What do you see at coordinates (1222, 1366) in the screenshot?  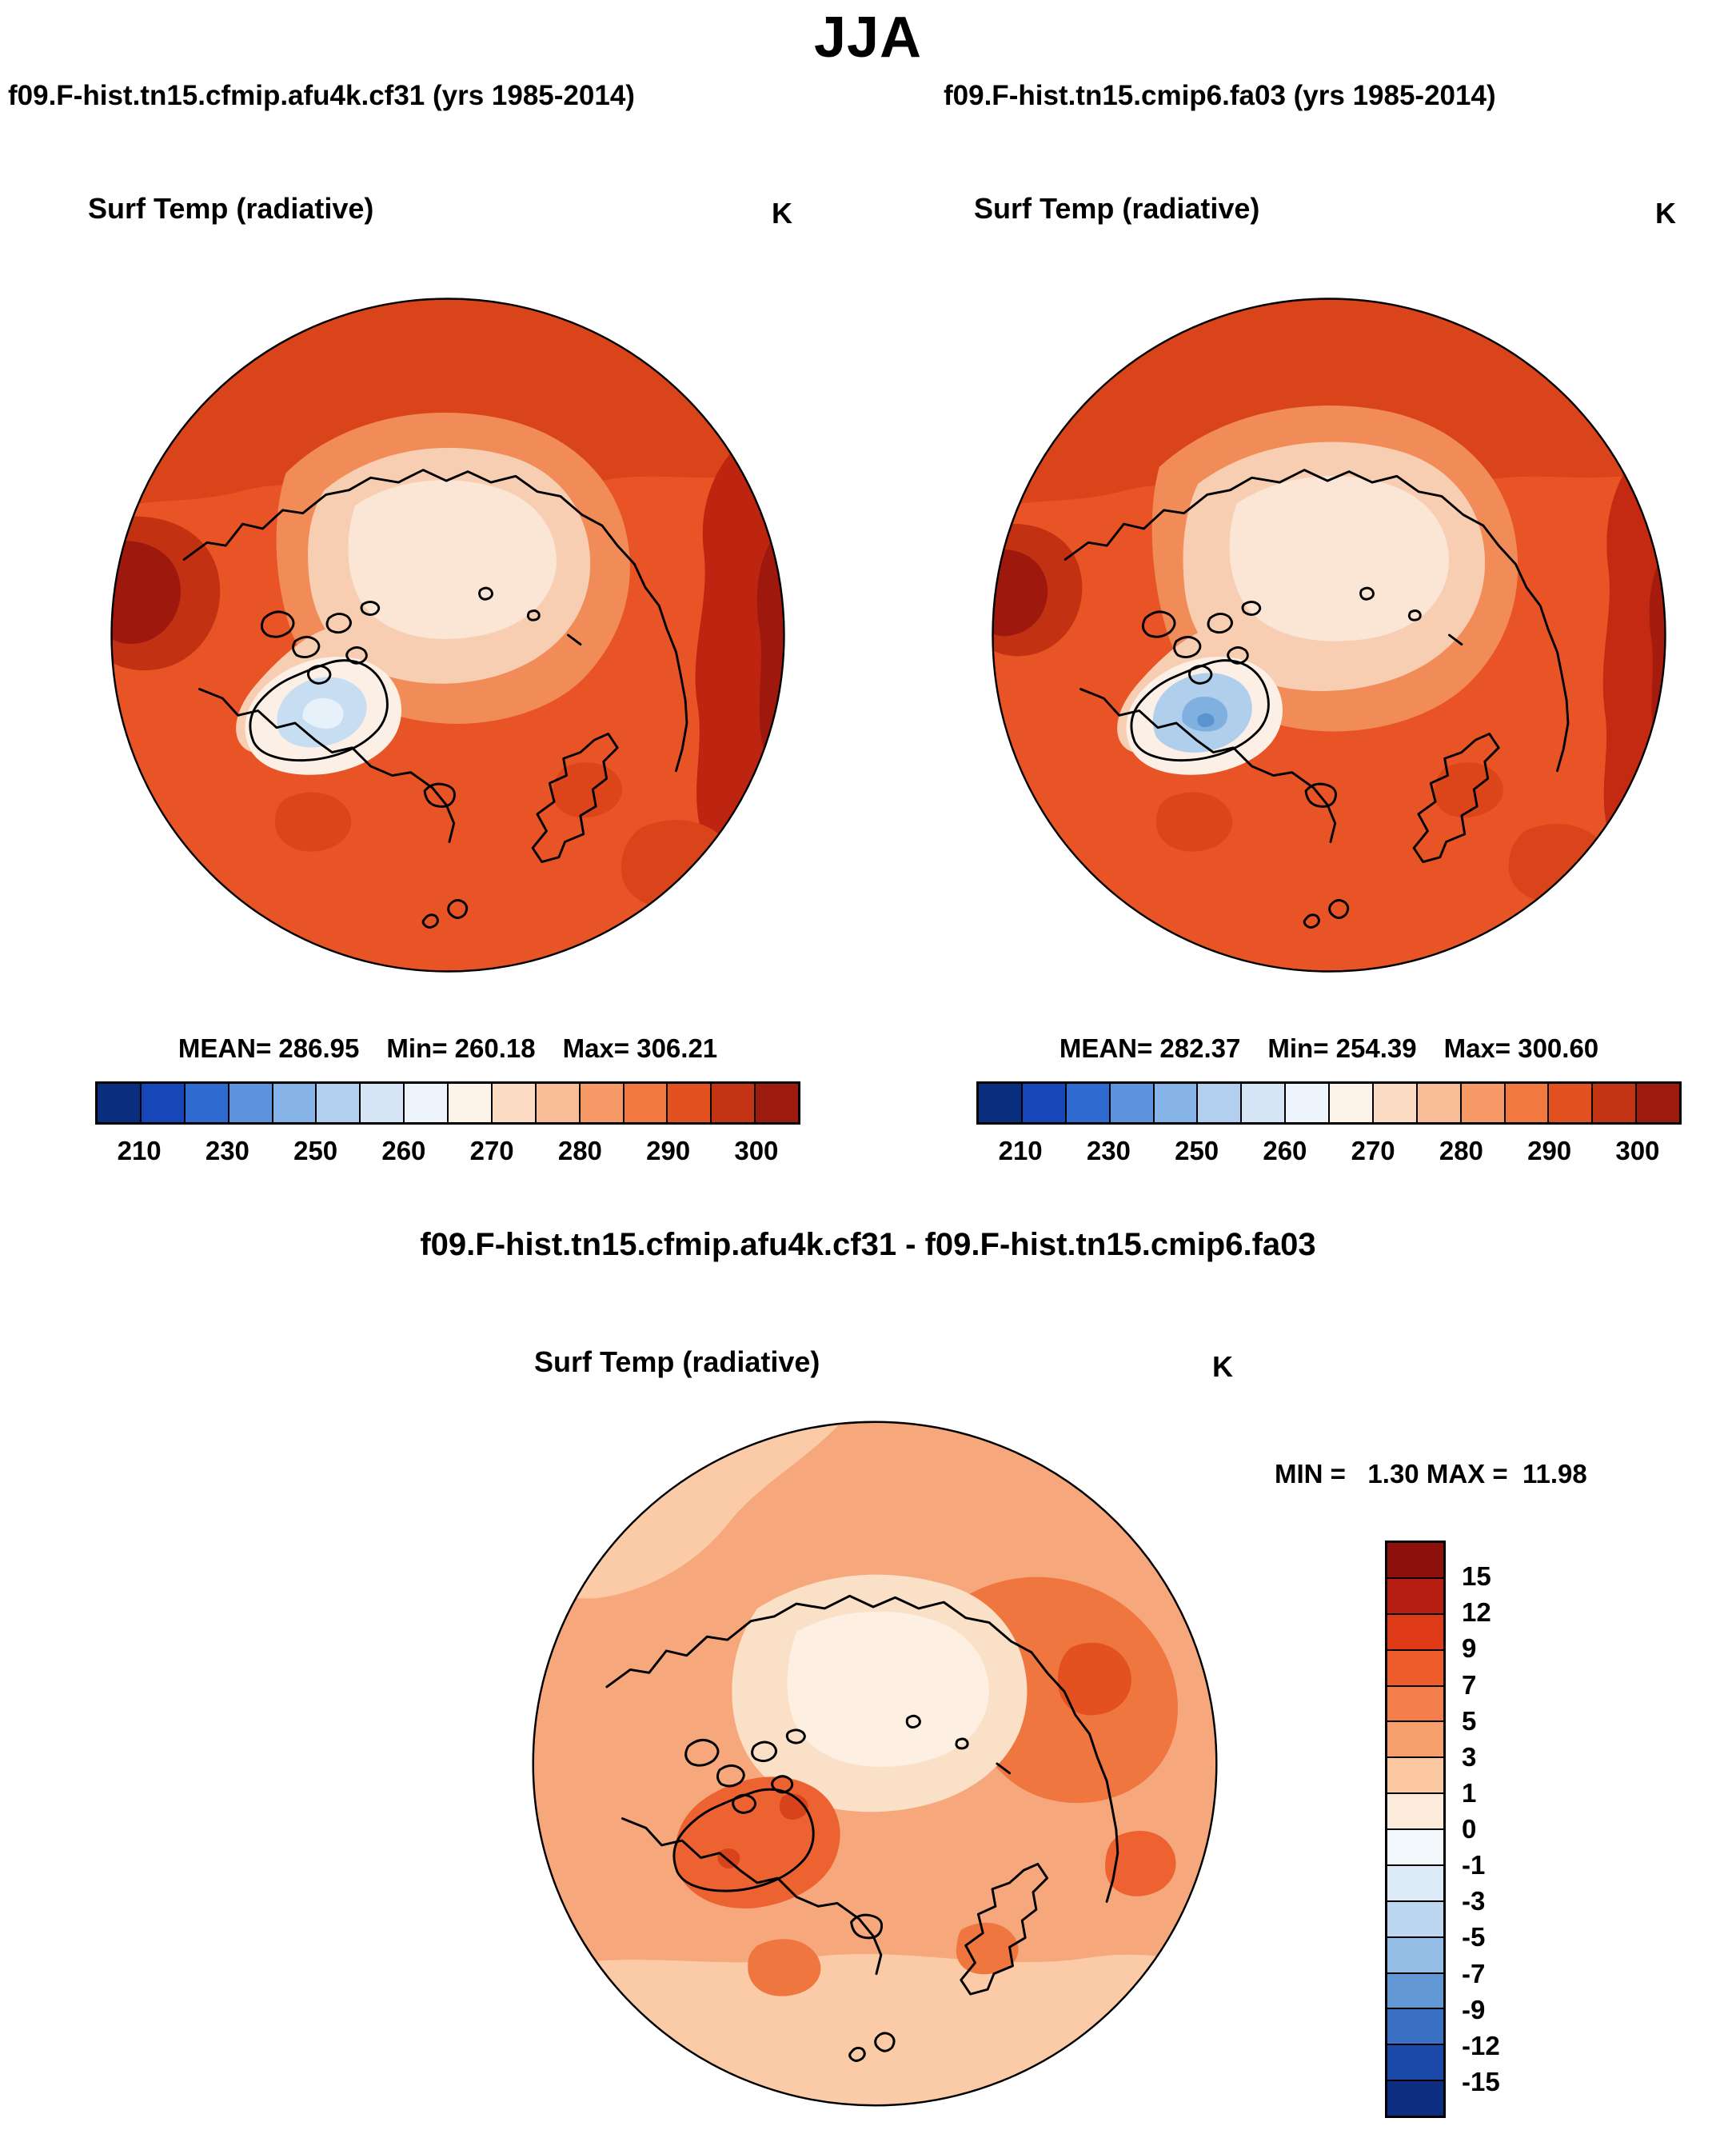 I see `diff-units-label: K` at bounding box center [1222, 1366].